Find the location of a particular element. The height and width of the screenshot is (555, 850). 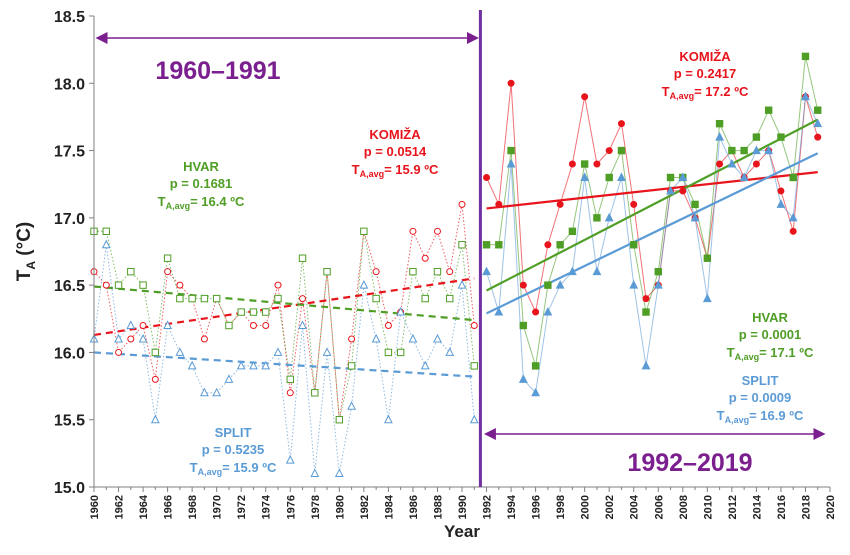

split-point-1972 is located at coordinates (241, 365).